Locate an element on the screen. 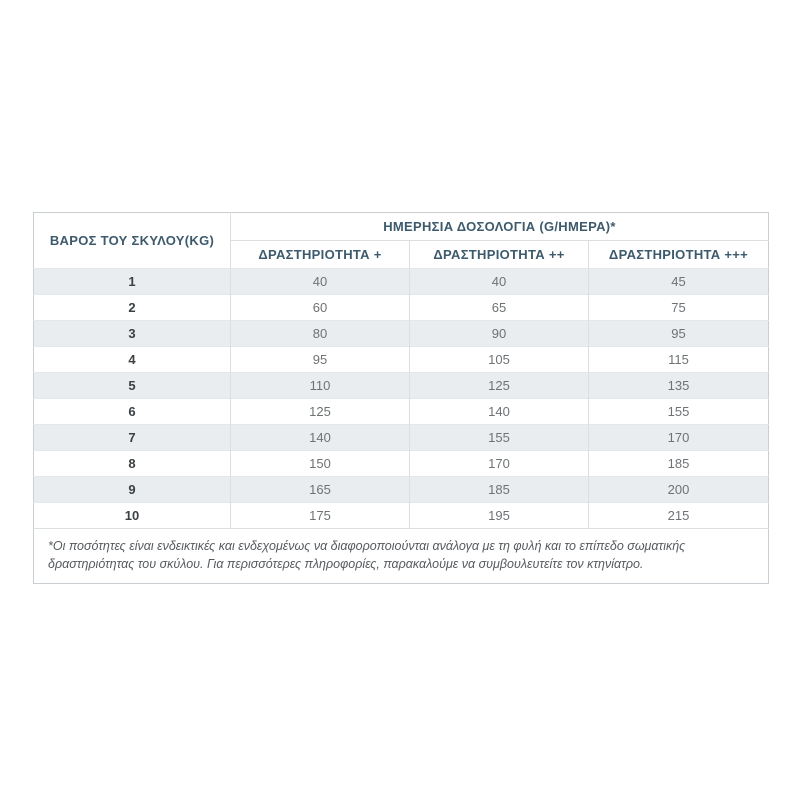 This screenshot has height=800, width=800. dosage-cell: 75 is located at coordinates (678, 307).